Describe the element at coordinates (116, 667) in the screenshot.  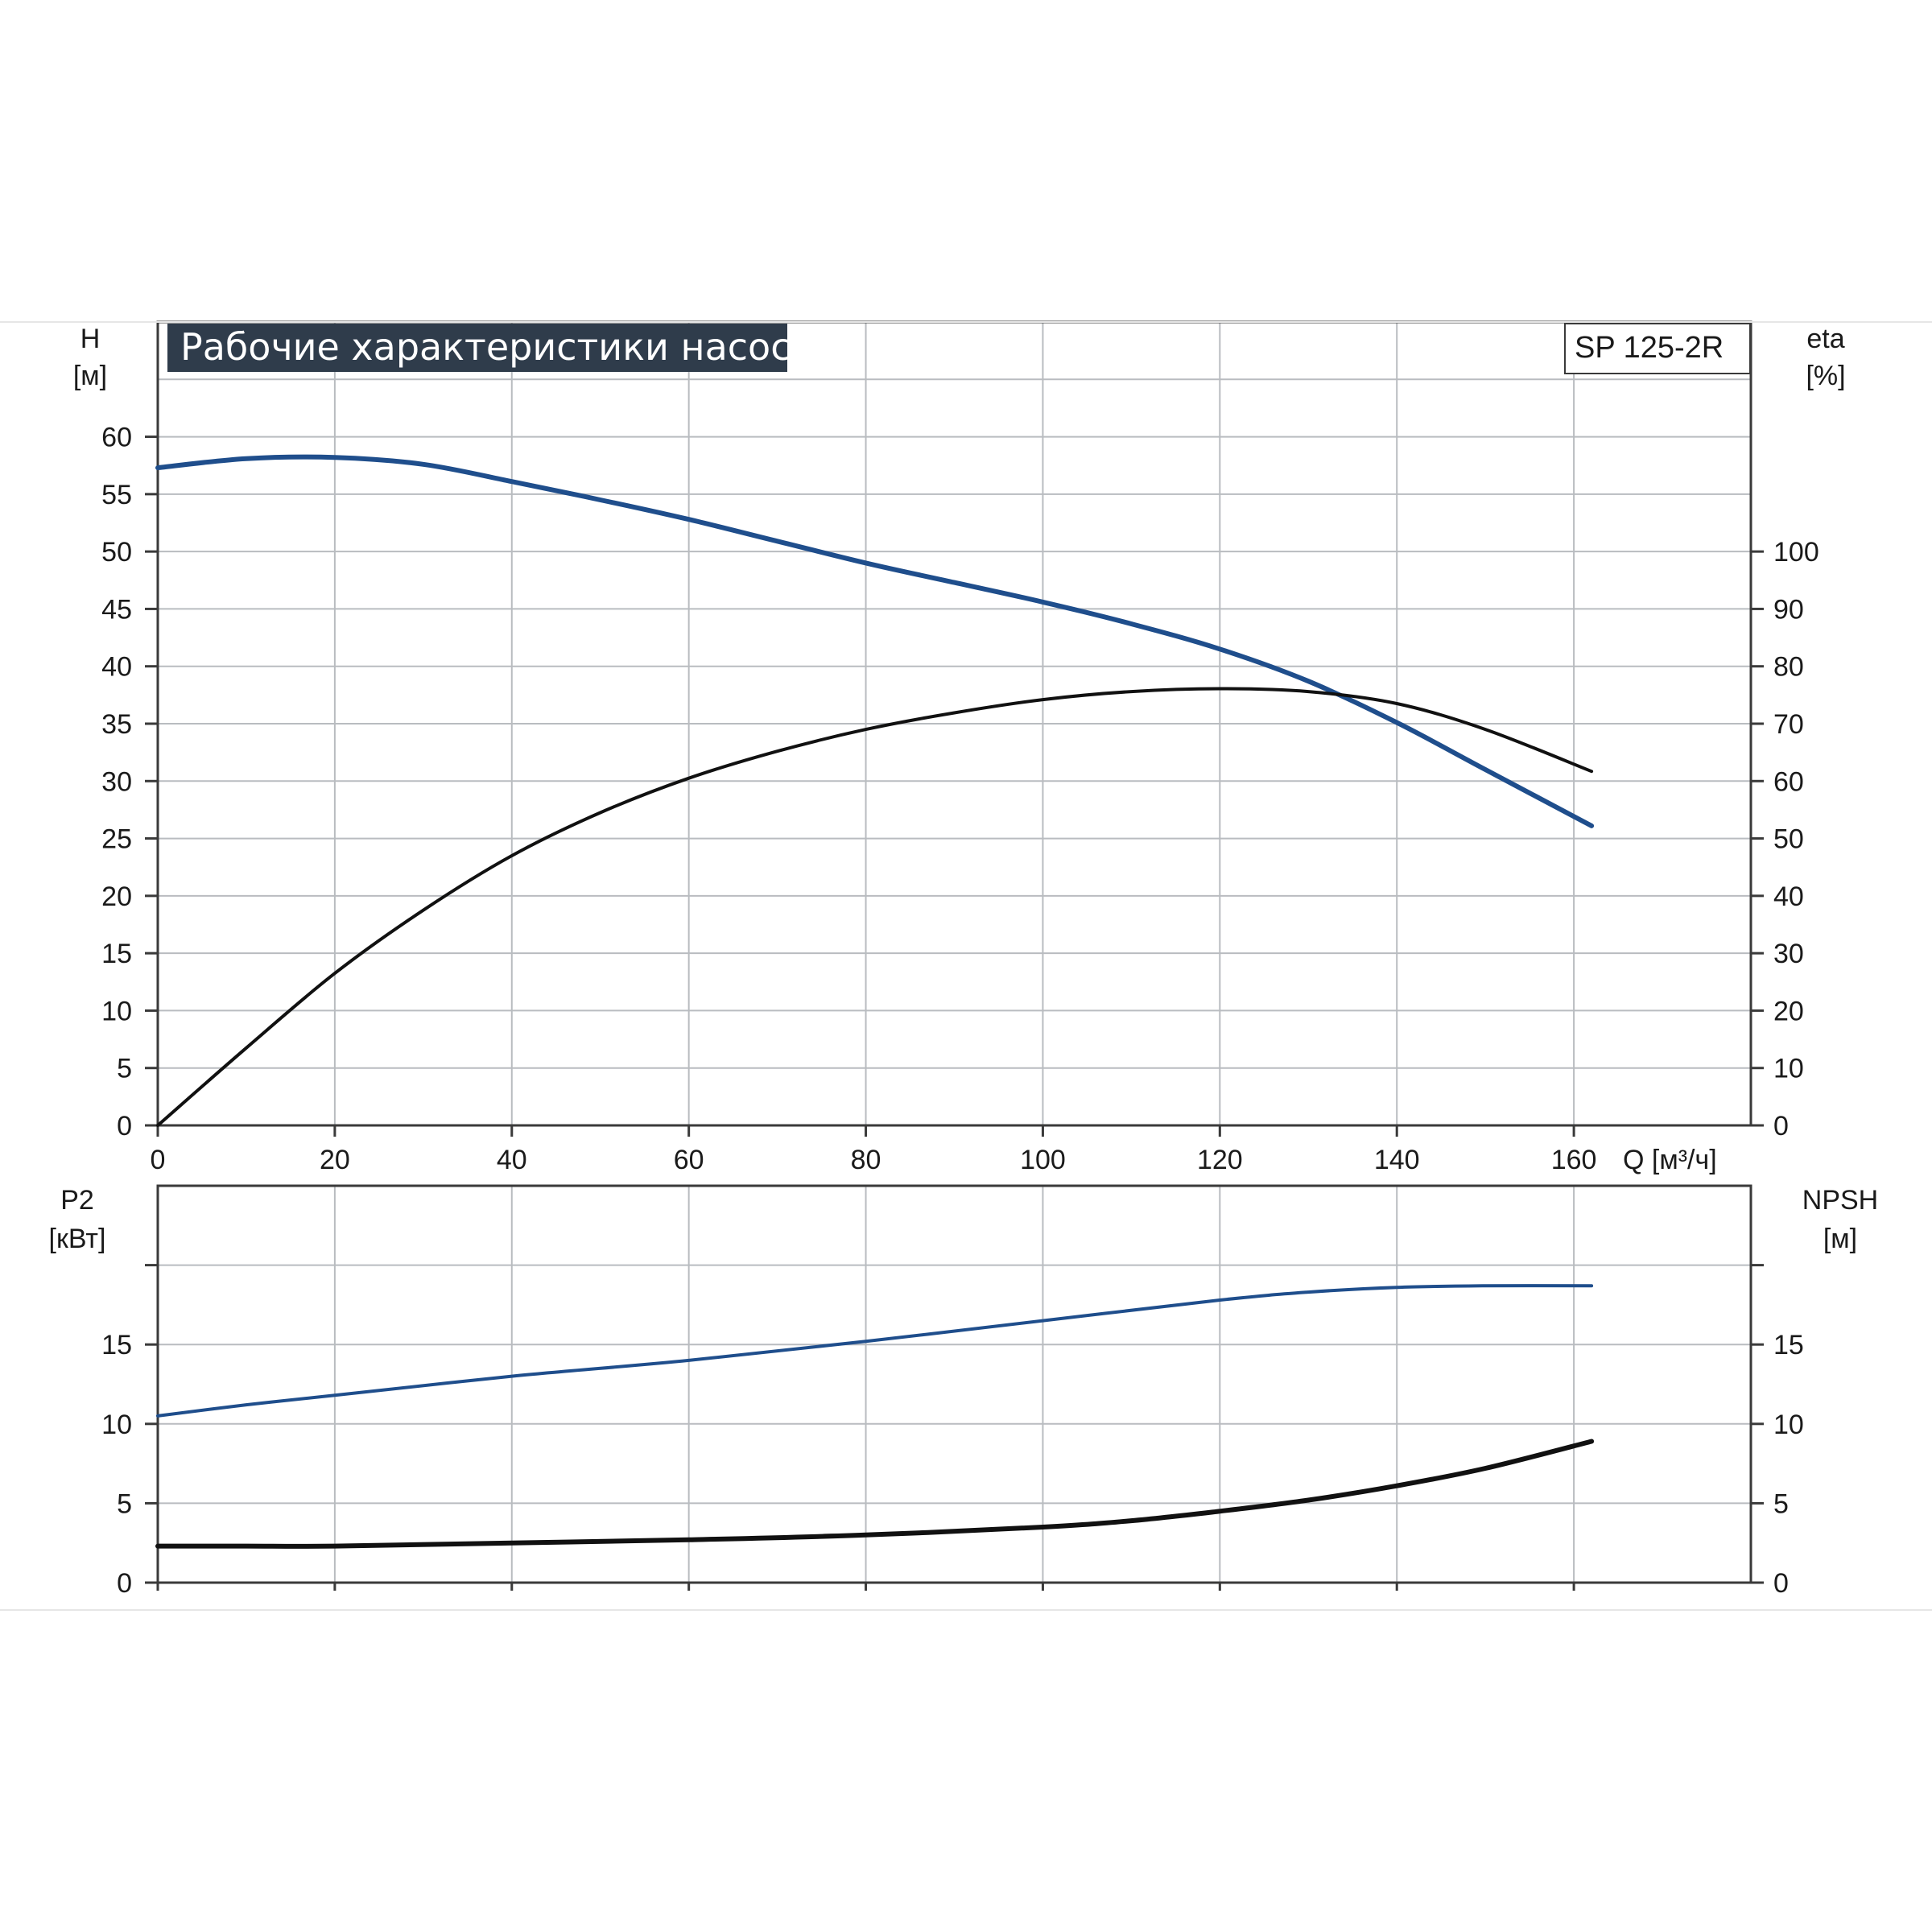
I see `left-axis-tick-label: 40` at that location.